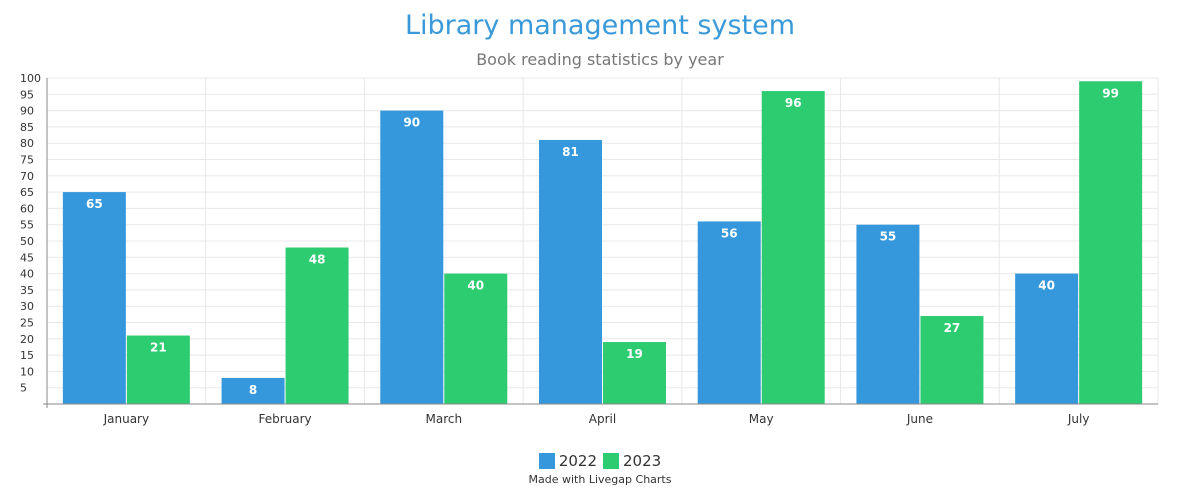 This screenshot has height=500, width=1200. I want to click on bar-2023-february, so click(317, 325).